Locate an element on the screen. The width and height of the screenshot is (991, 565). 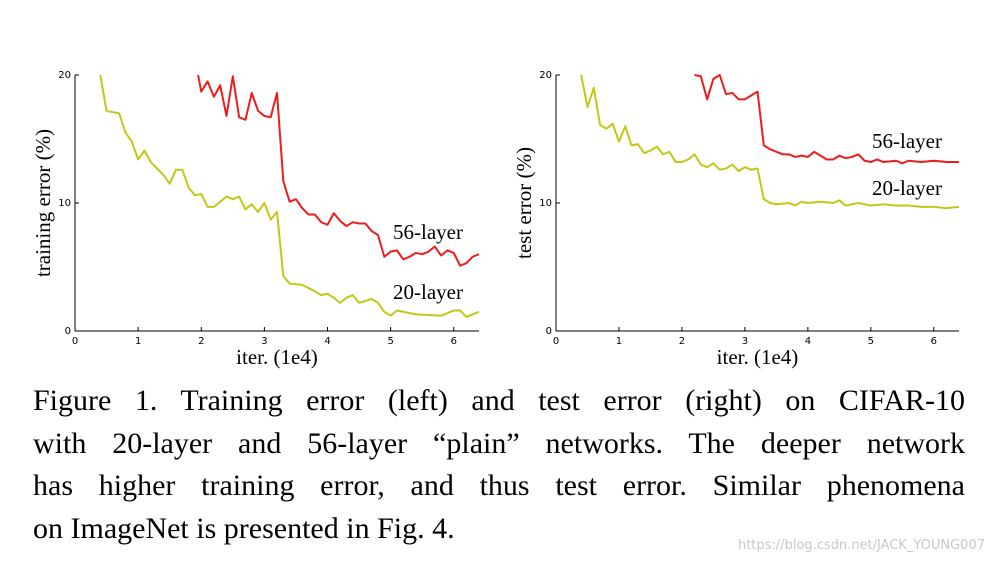
y-axis-label: training error (%) is located at coordinates (43, 203).